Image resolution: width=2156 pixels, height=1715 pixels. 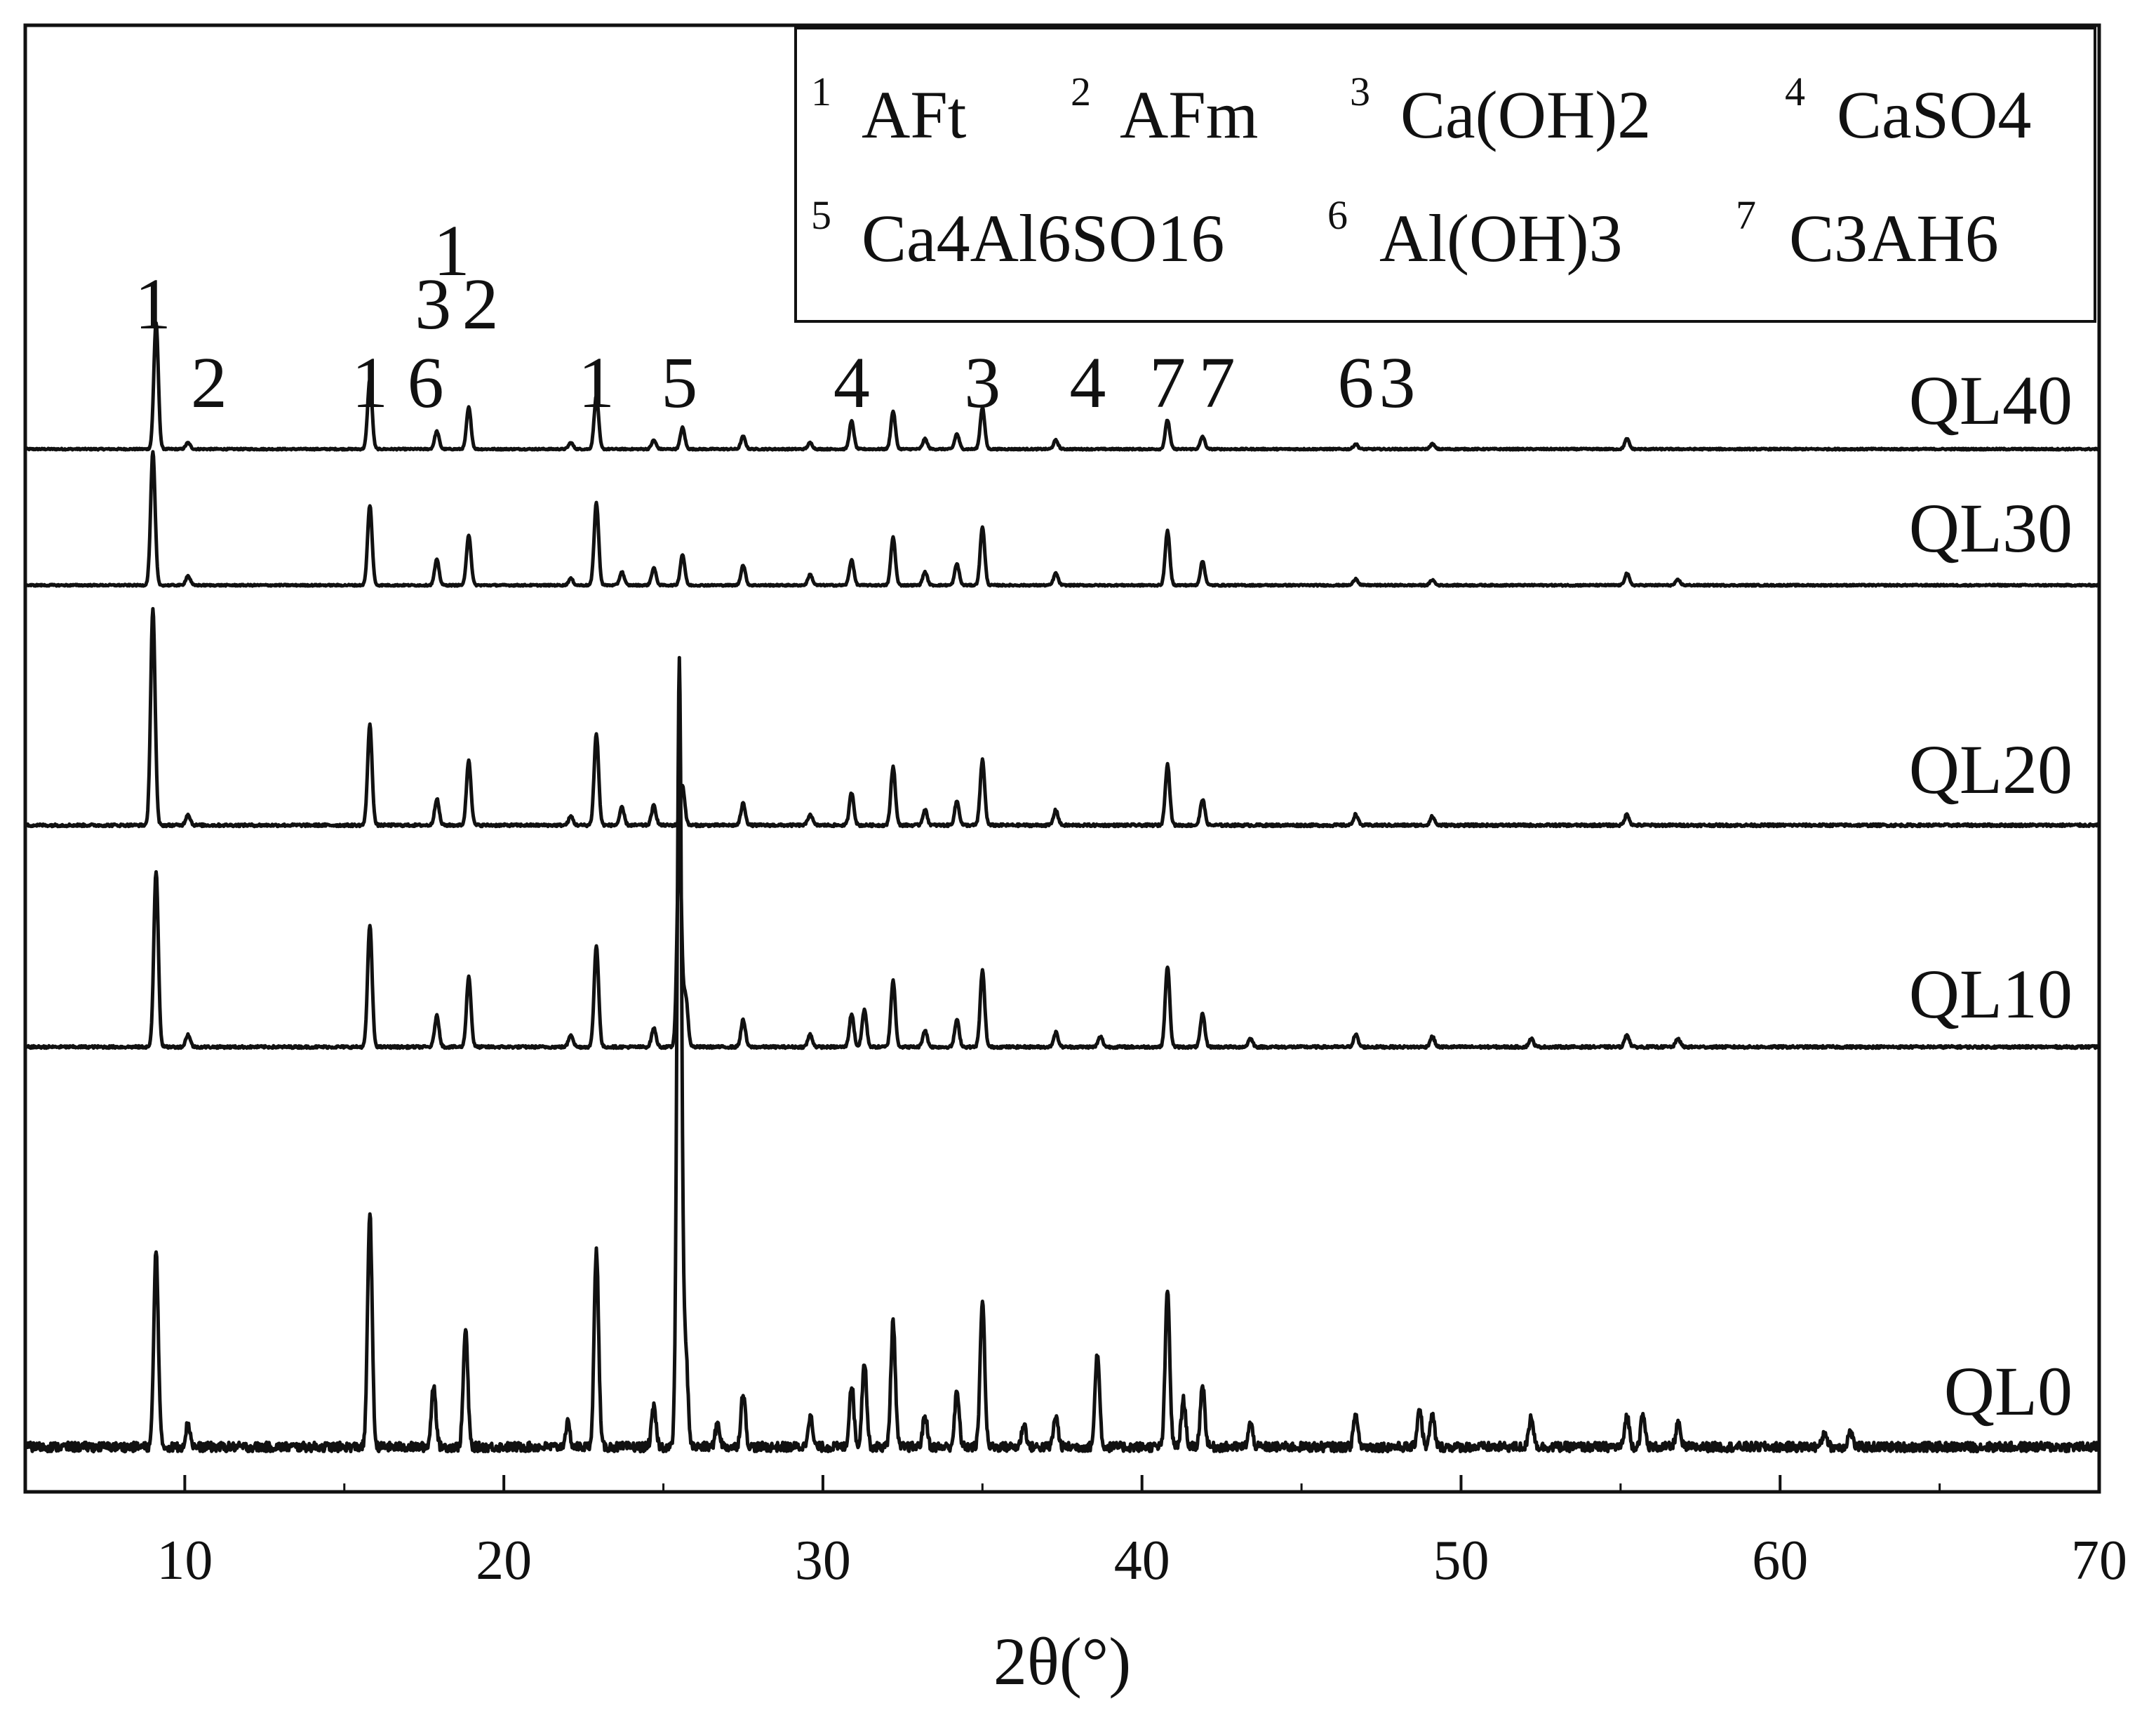 What do you see at coordinates (823, 1560) in the screenshot?
I see `x-tick-label-30: 30` at bounding box center [823, 1560].